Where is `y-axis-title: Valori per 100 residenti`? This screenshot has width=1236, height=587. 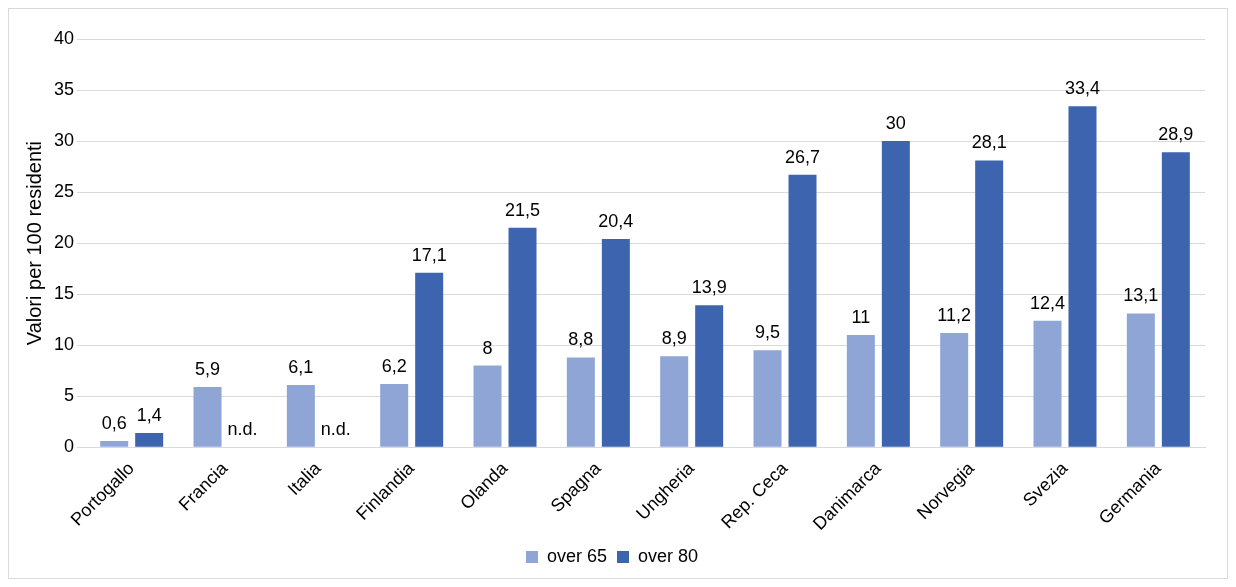 y-axis-title: Valori per 100 residenti is located at coordinates (33, 243).